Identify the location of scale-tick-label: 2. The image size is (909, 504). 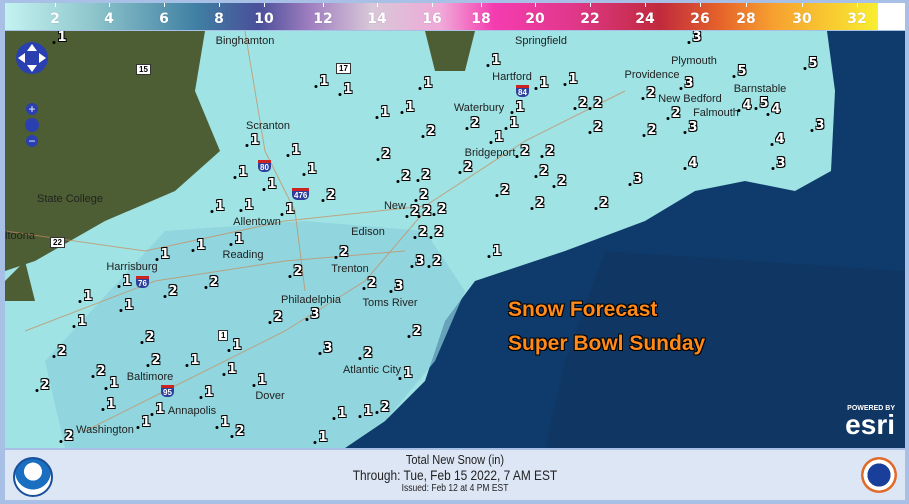
(55, 19).